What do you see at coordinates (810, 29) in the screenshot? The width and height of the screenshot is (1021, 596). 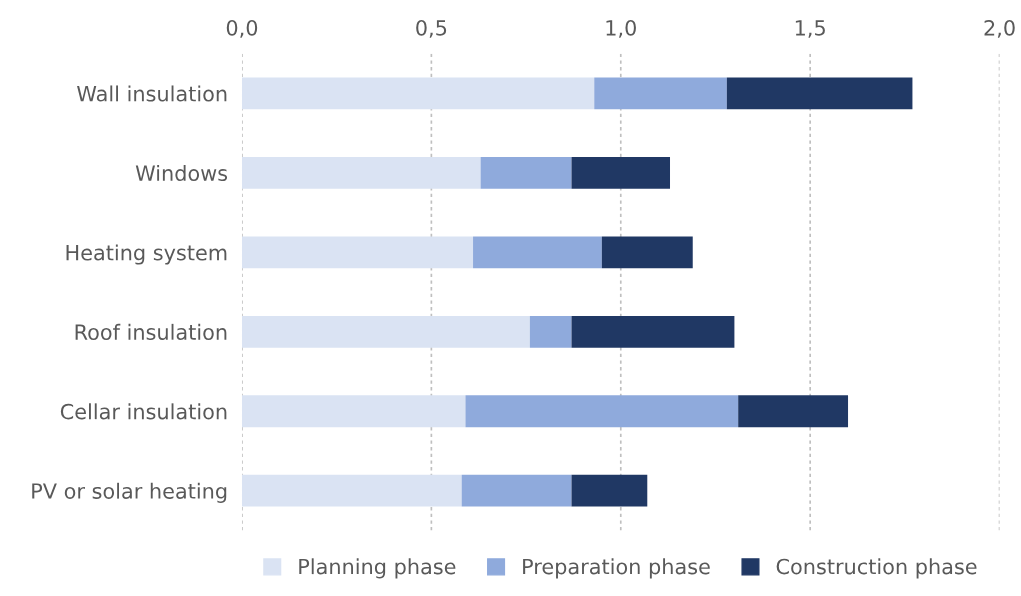 I see `x-tick-label: 1,5` at bounding box center [810, 29].